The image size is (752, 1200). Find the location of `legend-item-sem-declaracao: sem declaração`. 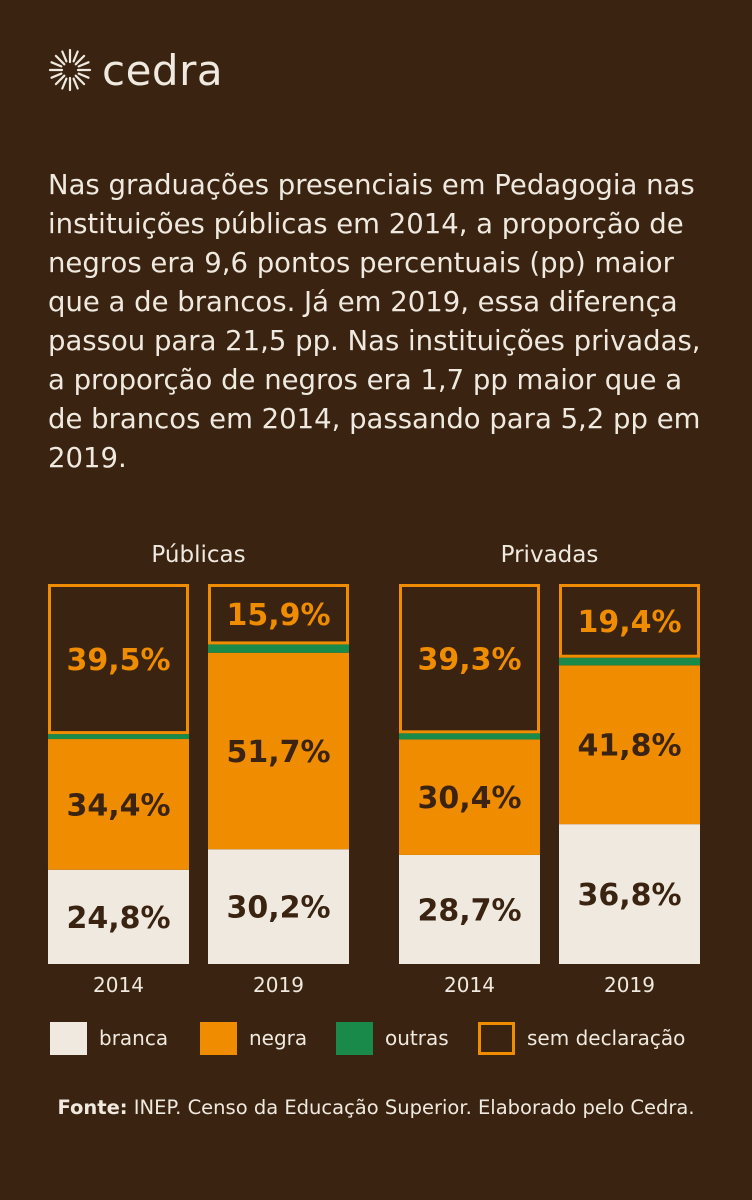

legend-item-sem-declaracao: sem declaração is located at coordinates (581, 1038).